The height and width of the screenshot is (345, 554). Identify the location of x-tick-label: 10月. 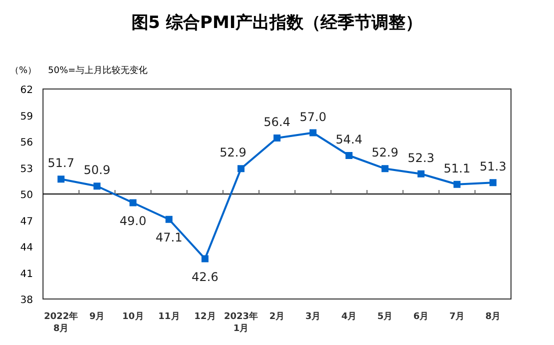
(133, 316).